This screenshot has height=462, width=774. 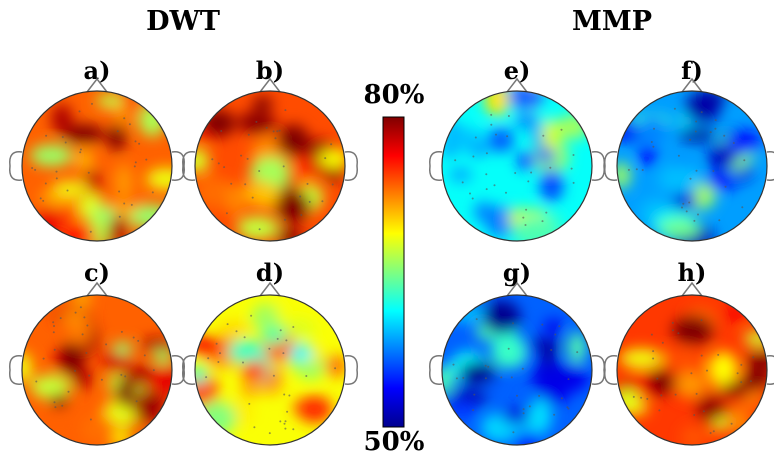 What do you see at coordinates (517, 85) in the screenshot?
I see `nose-outline` at bounding box center [517, 85].